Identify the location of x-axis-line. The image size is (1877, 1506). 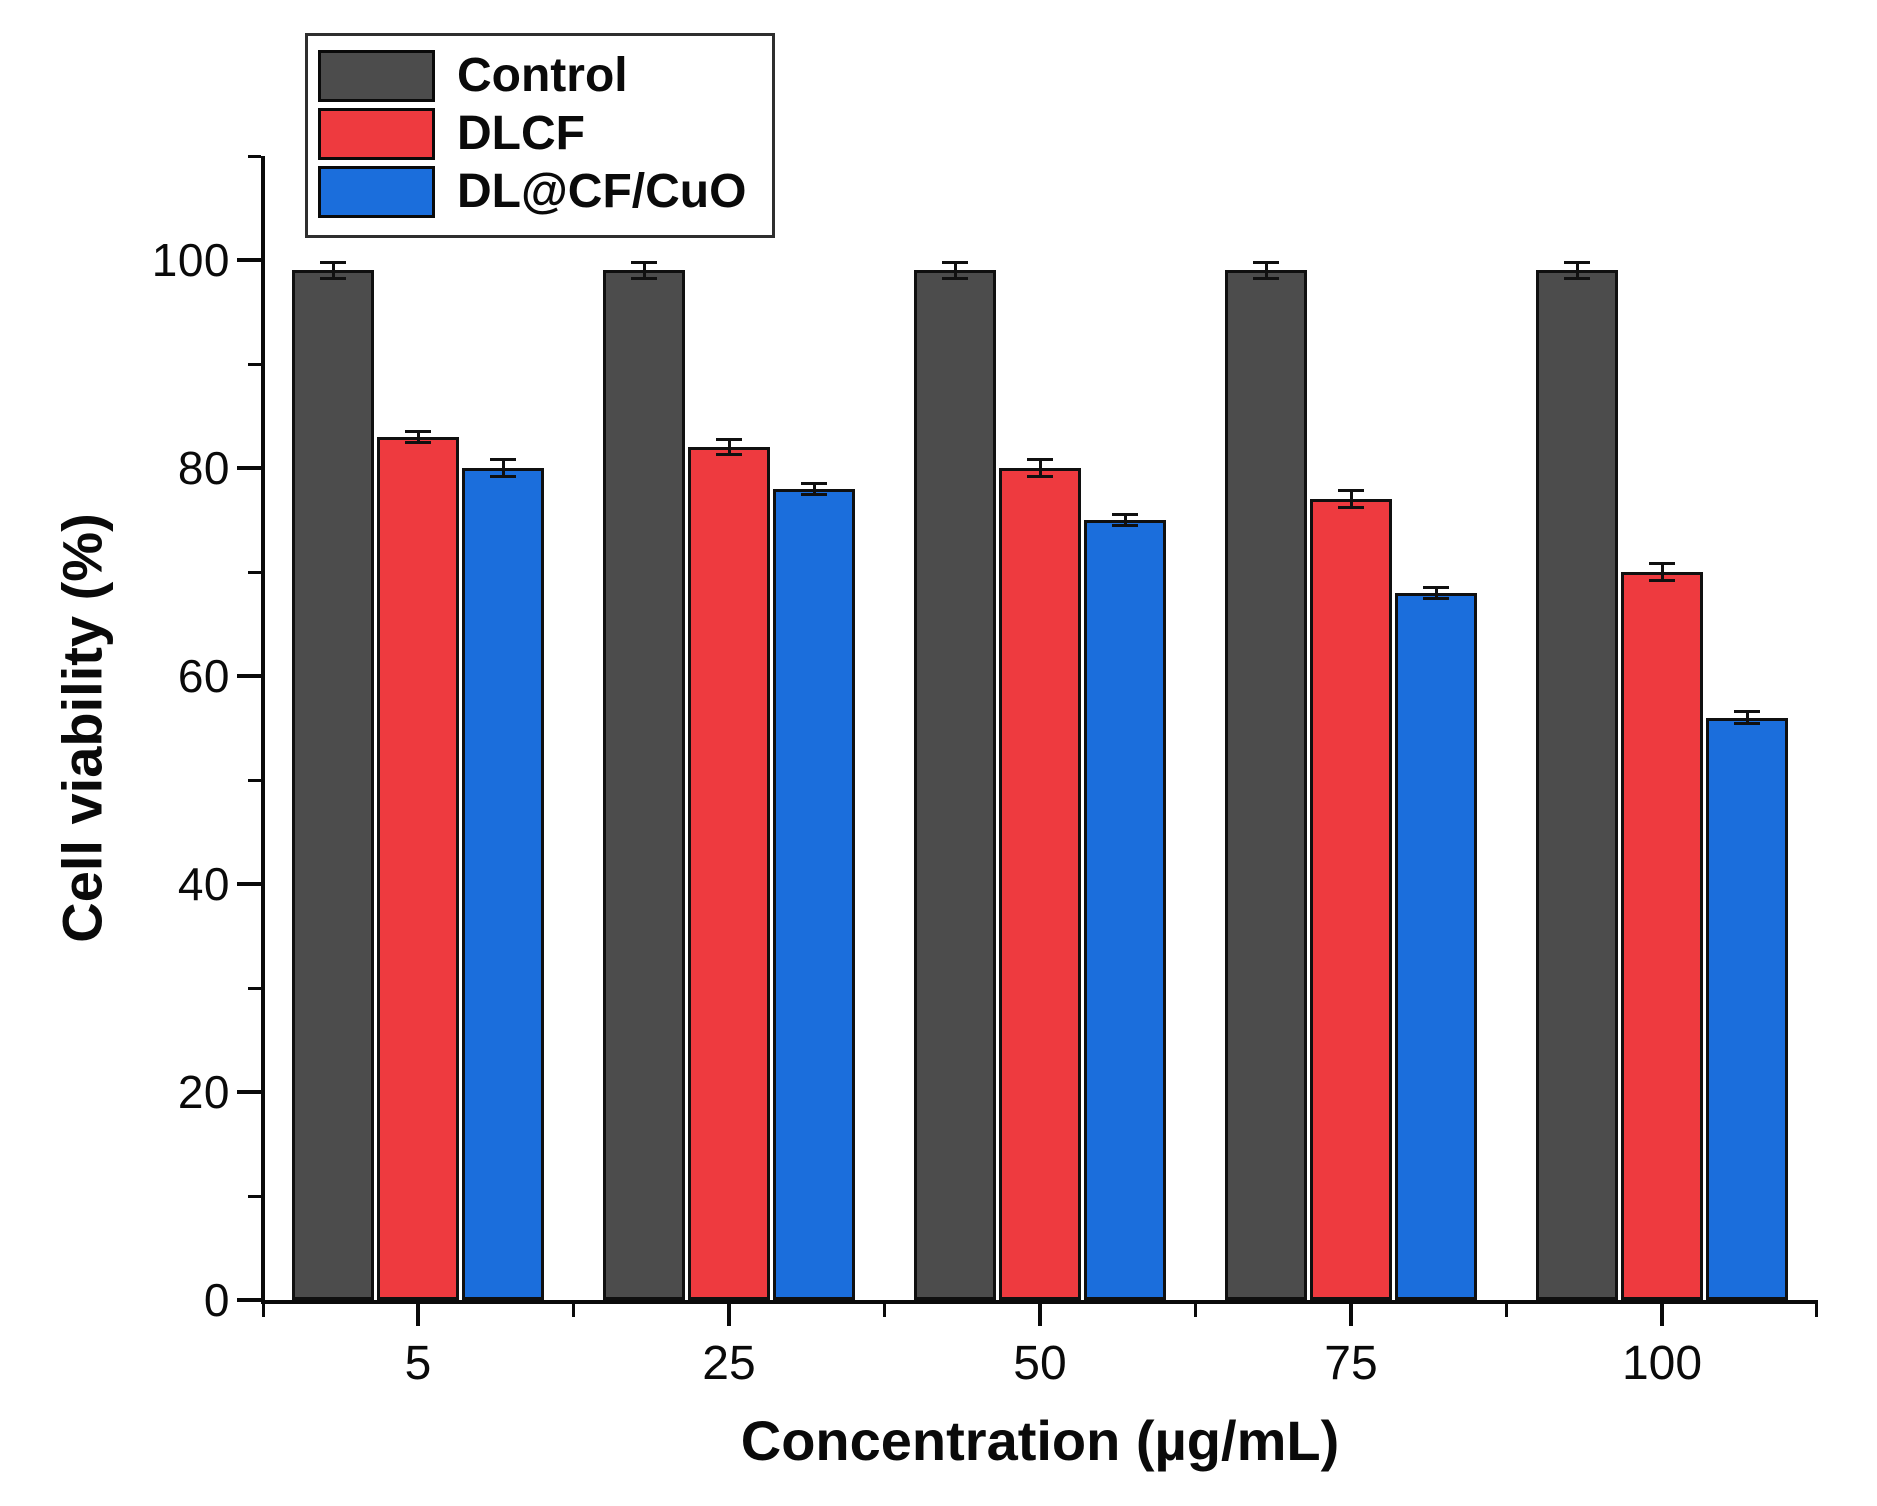
(1039, 1302).